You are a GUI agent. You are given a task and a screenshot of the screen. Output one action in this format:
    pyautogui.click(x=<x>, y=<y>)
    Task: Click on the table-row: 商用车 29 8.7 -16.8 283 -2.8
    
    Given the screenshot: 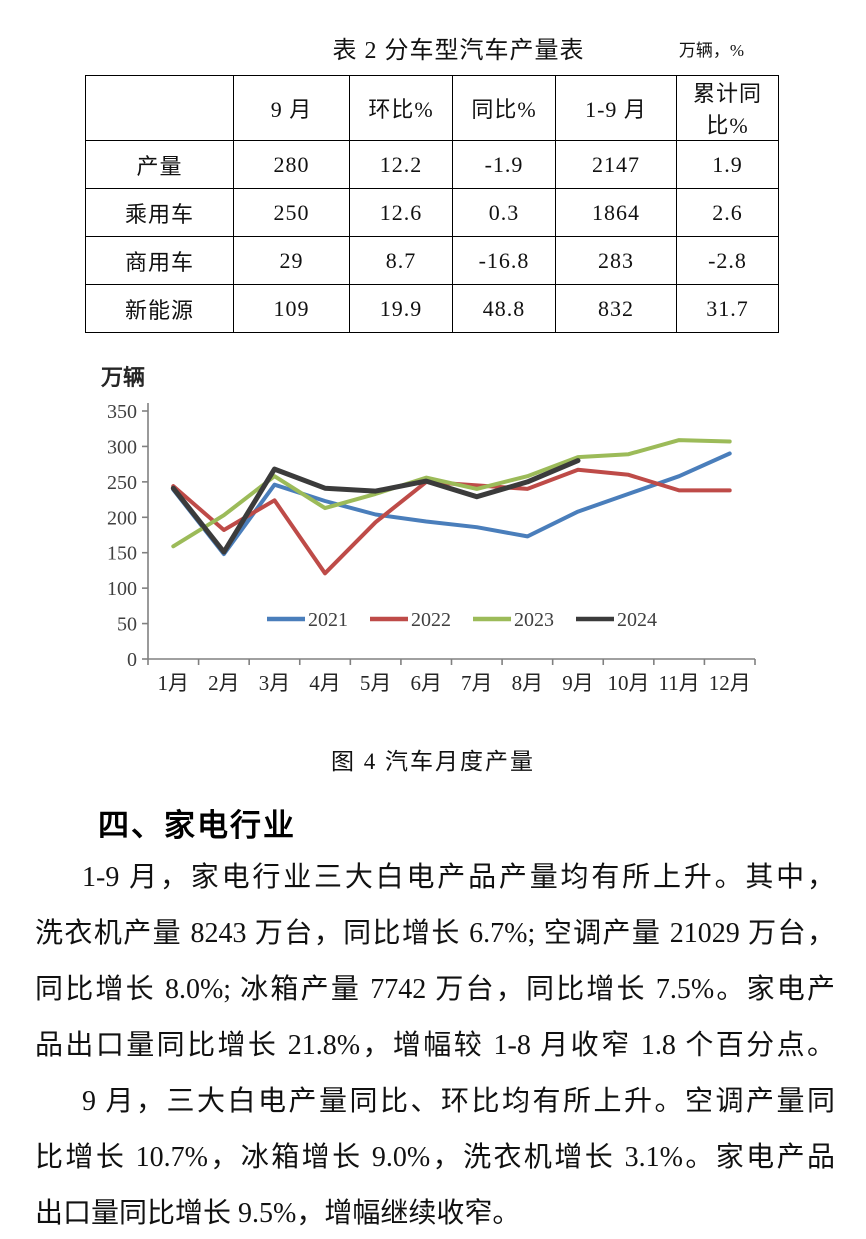 What is the action you would take?
    pyautogui.click(x=432, y=260)
    